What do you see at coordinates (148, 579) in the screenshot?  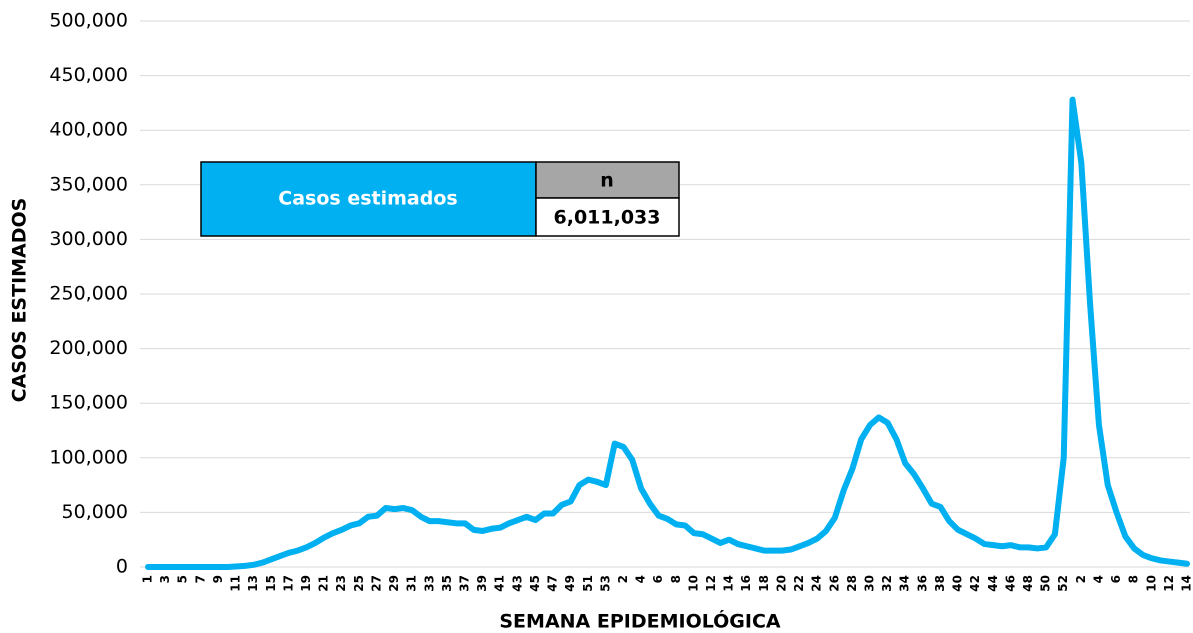 I see `x-tick-label: 1` at bounding box center [148, 579].